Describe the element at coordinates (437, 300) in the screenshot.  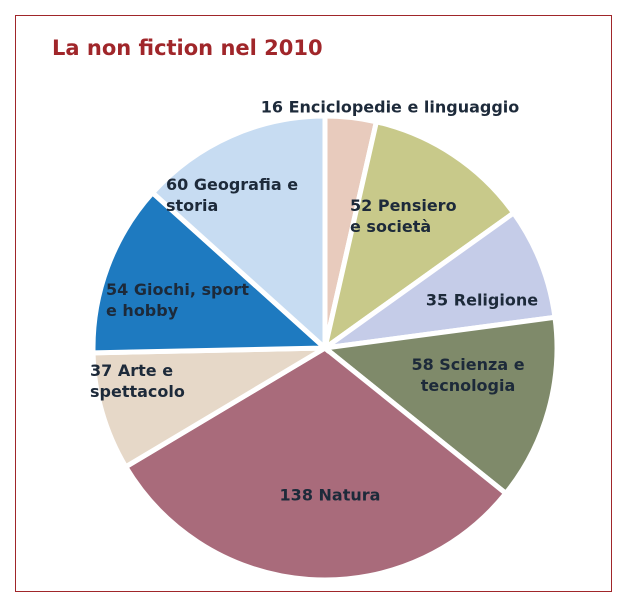
I see `value-label: 35` at that location.